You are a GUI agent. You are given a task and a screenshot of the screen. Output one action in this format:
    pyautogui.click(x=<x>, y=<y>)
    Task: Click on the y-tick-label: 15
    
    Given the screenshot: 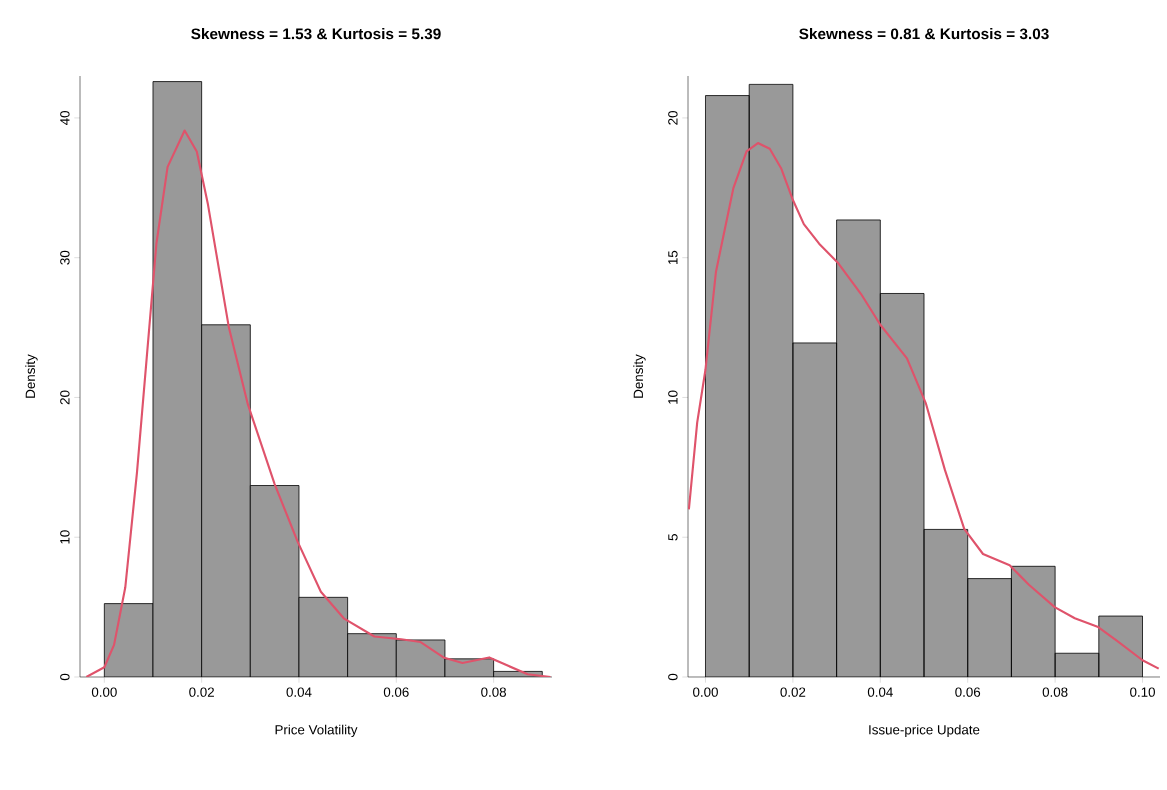 What is the action you would take?
    pyautogui.click(x=673, y=257)
    